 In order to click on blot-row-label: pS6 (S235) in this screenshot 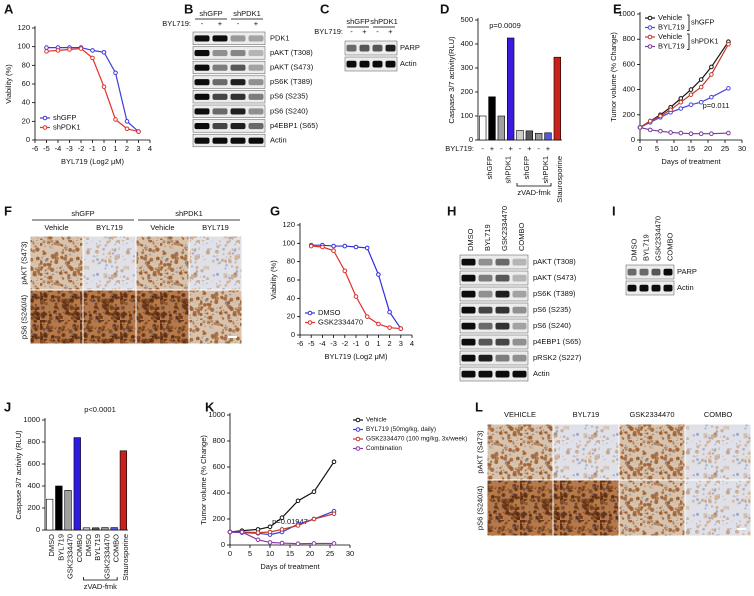, I will do `click(552, 309)`.